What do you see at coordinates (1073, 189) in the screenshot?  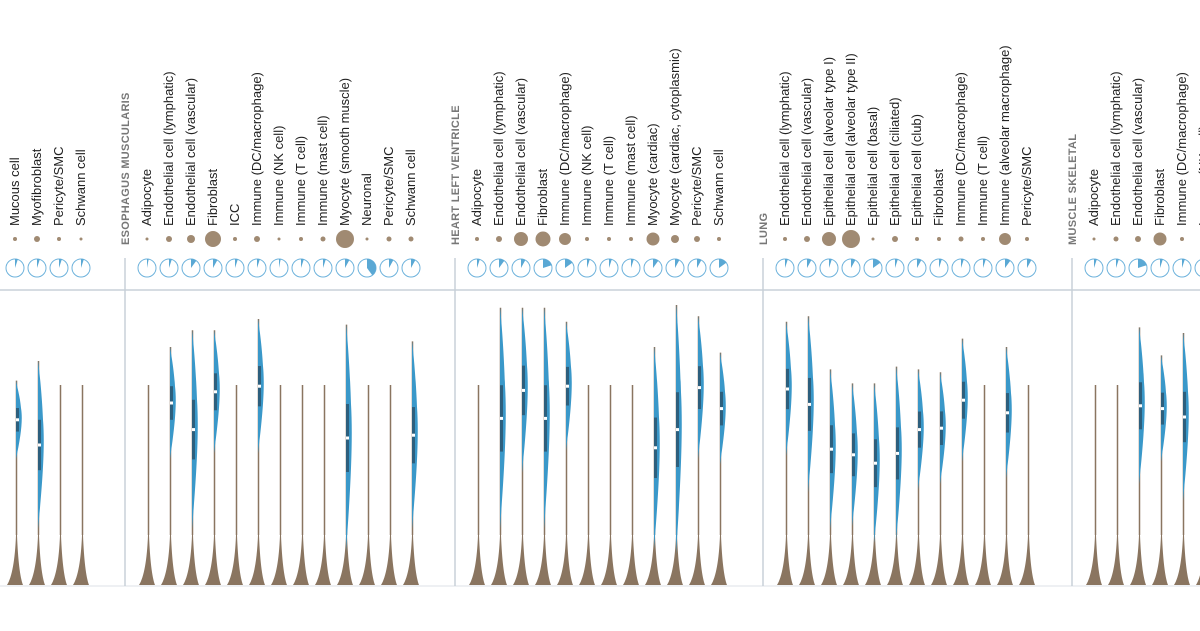 I see `group-title: MUSCLE SKELETAL` at bounding box center [1073, 189].